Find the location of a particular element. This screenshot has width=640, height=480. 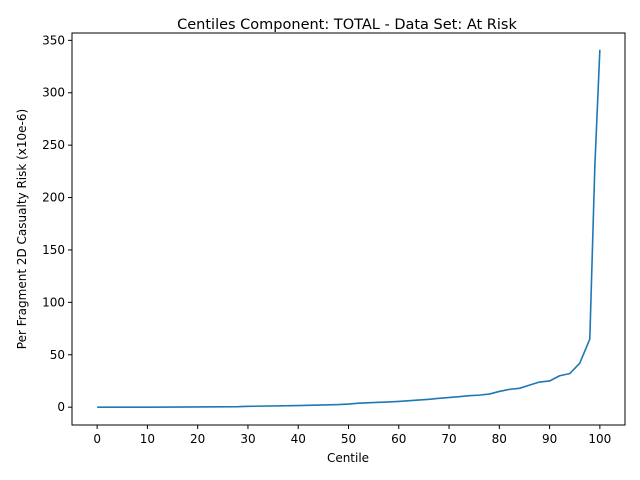

y-axis-ticks: 0 50 100 150 200 250 300 350 is located at coordinates (57, 223).